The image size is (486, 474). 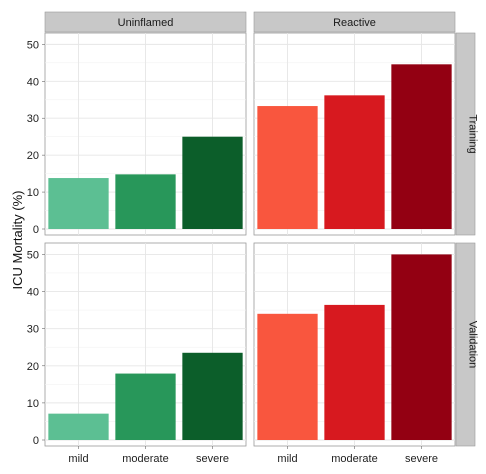 I want to click on strip-label-training: Training, so click(x=473, y=133).